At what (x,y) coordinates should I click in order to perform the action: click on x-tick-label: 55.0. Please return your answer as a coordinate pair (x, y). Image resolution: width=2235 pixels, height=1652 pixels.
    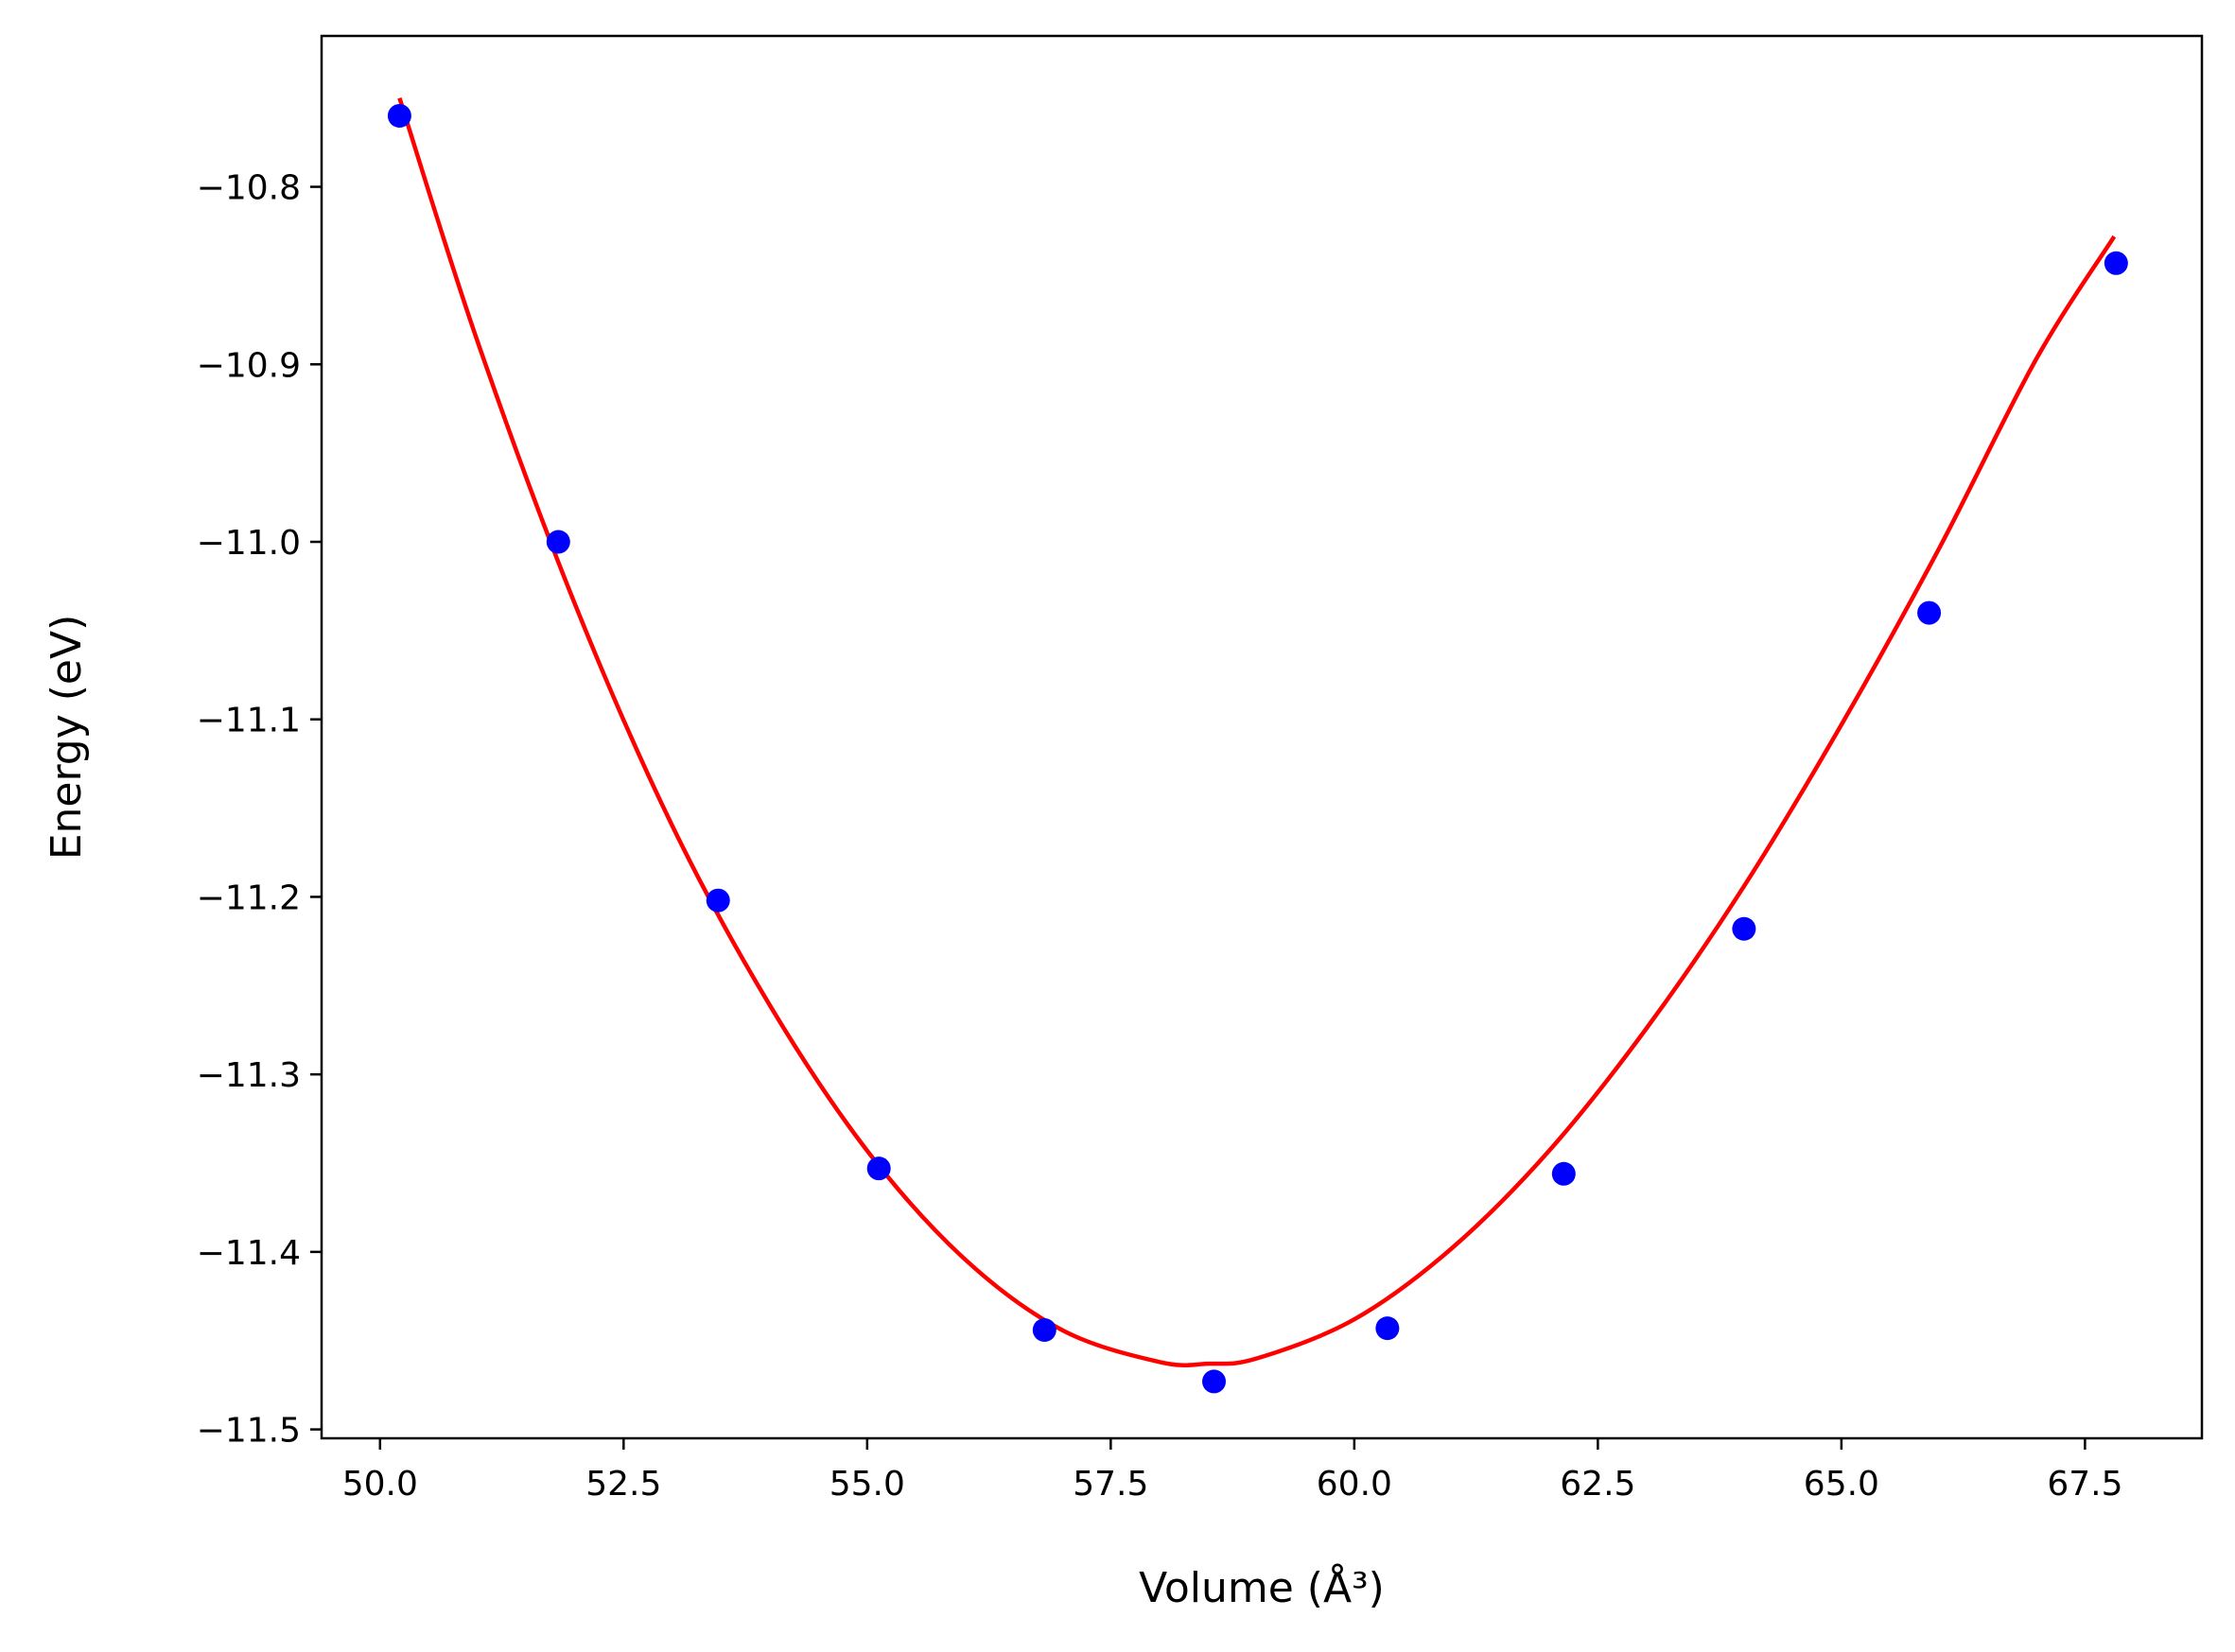
    Looking at the image, I should click on (867, 1485).